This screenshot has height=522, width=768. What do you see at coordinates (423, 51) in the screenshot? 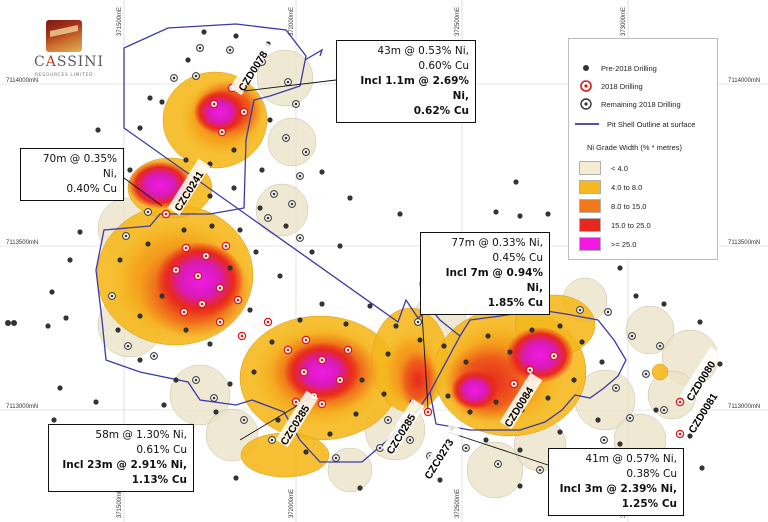
I see `callout-line: 43m @ 0.53% Ni,` at bounding box center [423, 51].